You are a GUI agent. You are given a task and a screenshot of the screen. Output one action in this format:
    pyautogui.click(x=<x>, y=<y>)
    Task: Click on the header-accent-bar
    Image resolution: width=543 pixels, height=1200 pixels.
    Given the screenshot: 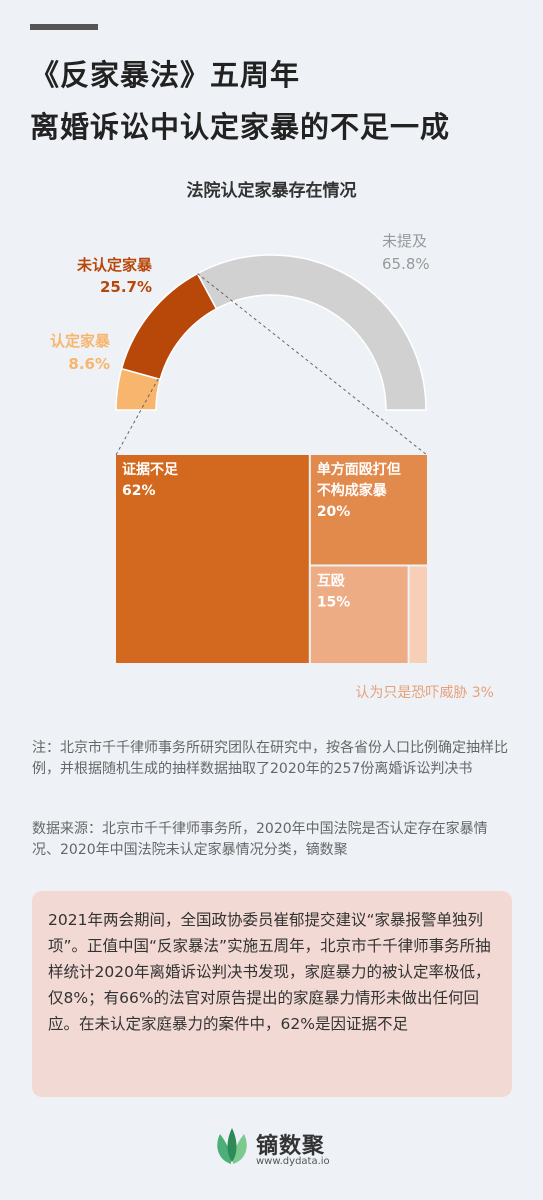 What is the action you would take?
    pyautogui.click(x=64, y=27)
    